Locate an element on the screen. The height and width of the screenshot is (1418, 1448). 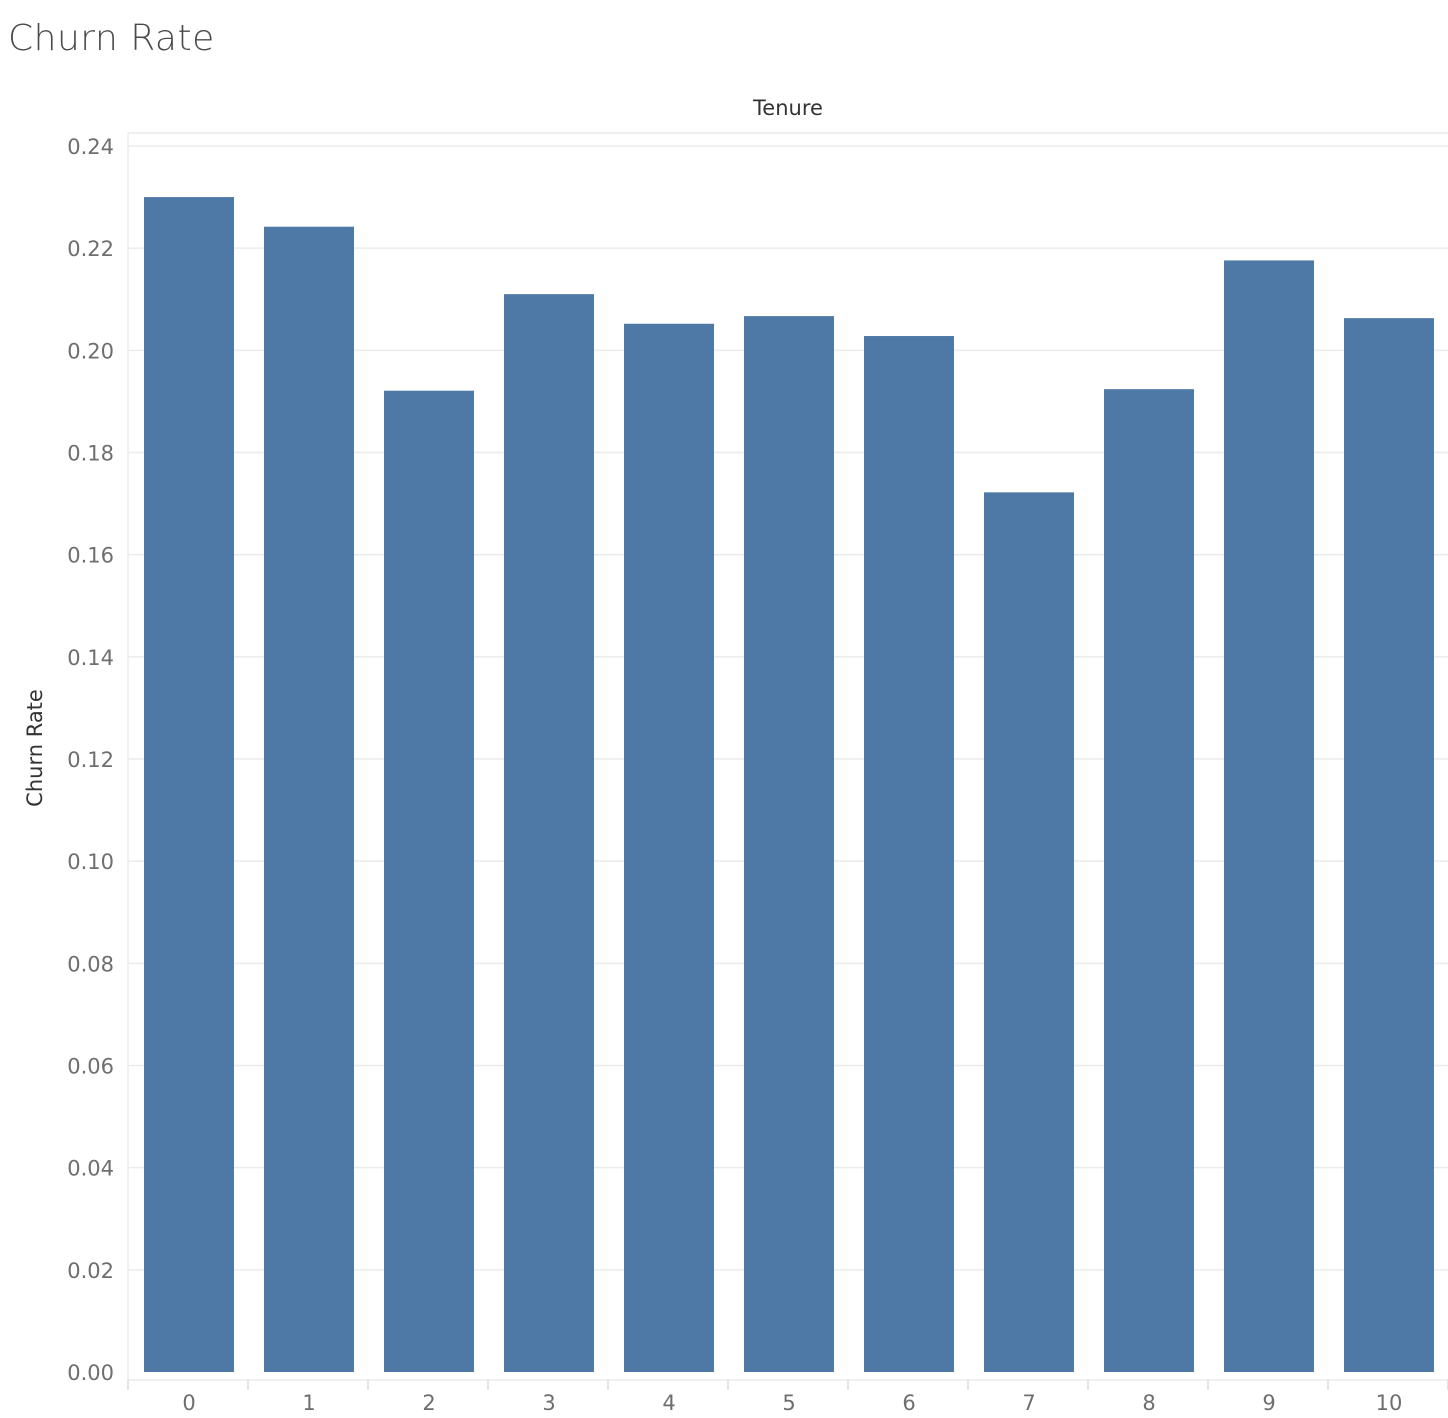
x-tick-label: 0 is located at coordinates (188, 1403).